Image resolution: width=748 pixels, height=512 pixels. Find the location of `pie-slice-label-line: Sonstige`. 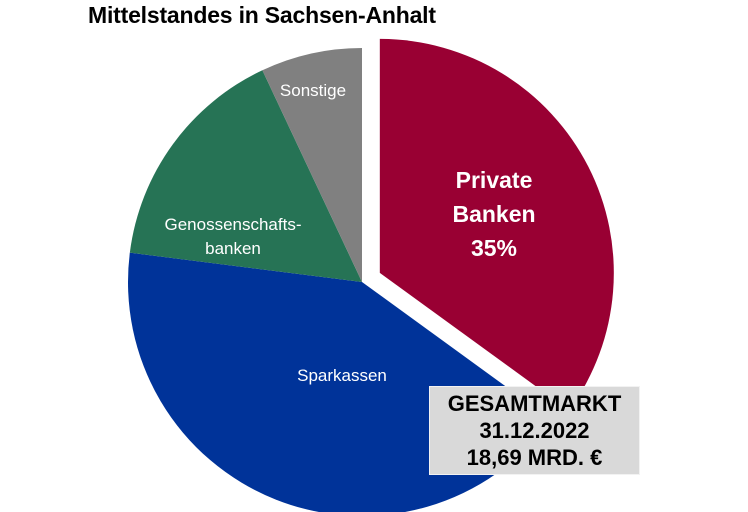

pie-slice-label-line: Sonstige is located at coordinates (313, 90).